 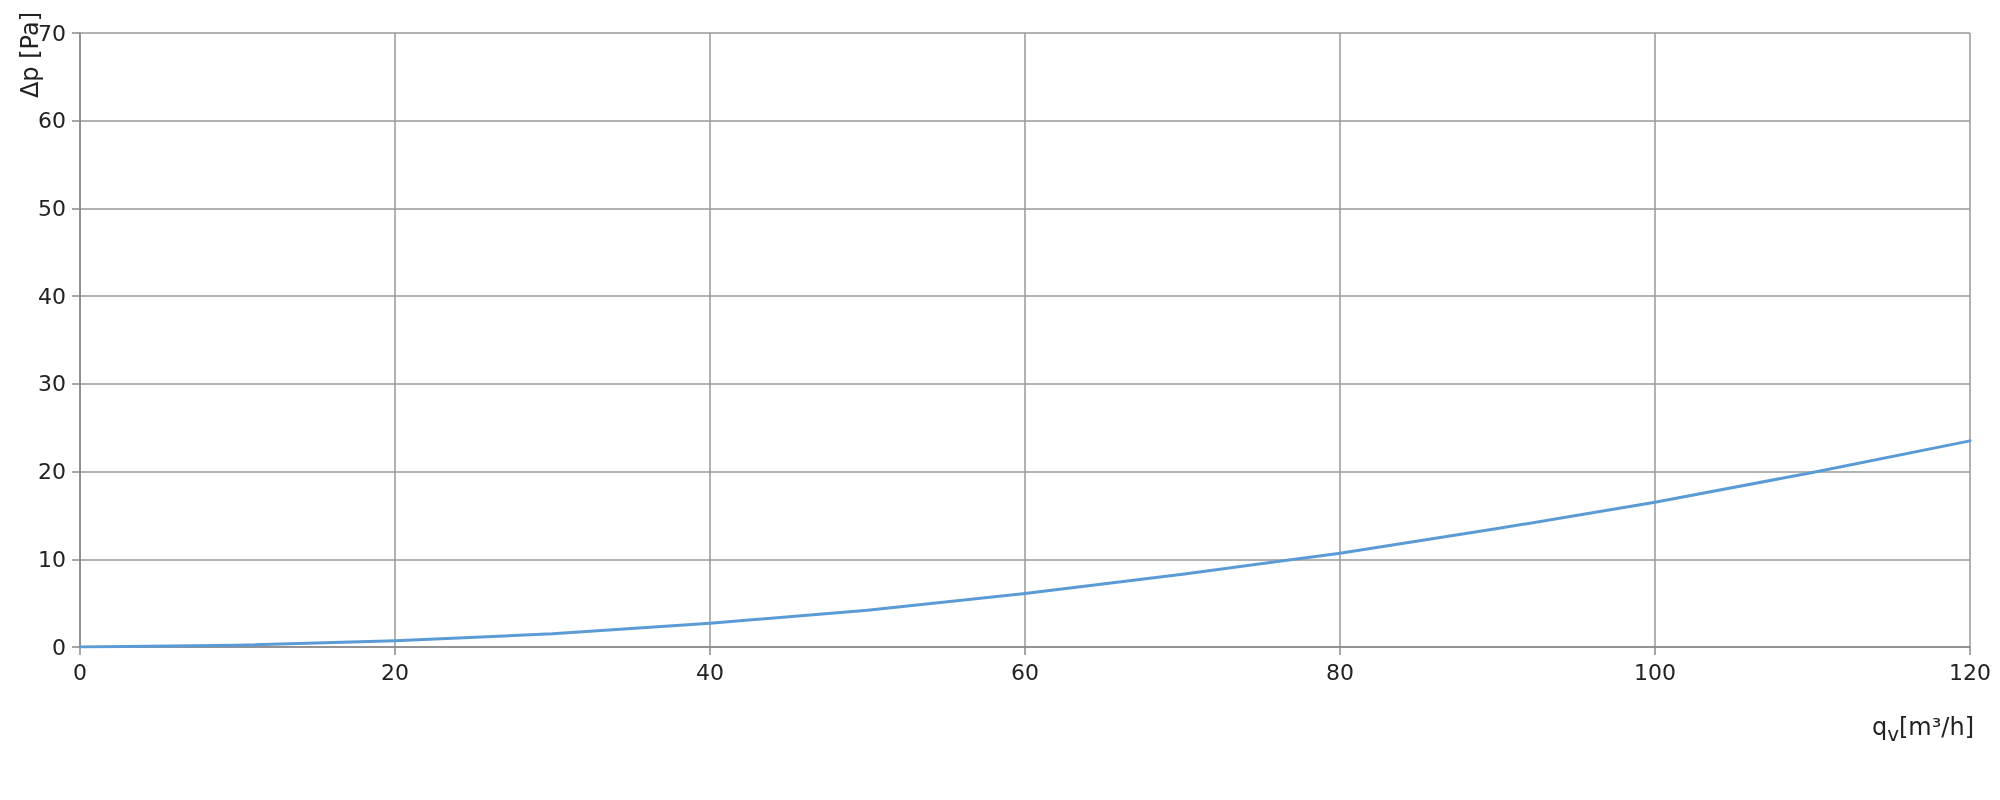 What do you see at coordinates (1655, 672) in the screenshot?
I see `x-tick-label: 100` at bounding box center [1655, 672].